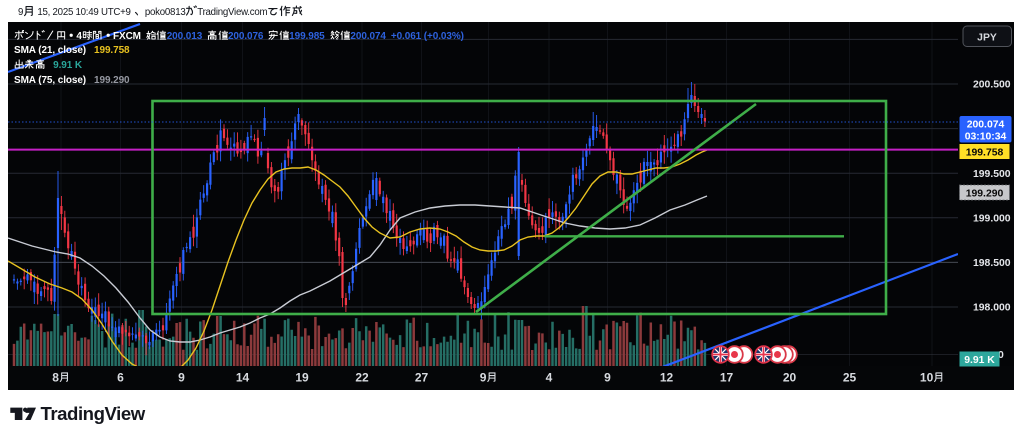 This screenshot has width=1024, height=441. What do you see at coordinates (986, 125) in the screenshot?
I see `svg-text: 200.074` at bounding box center [986, 125].